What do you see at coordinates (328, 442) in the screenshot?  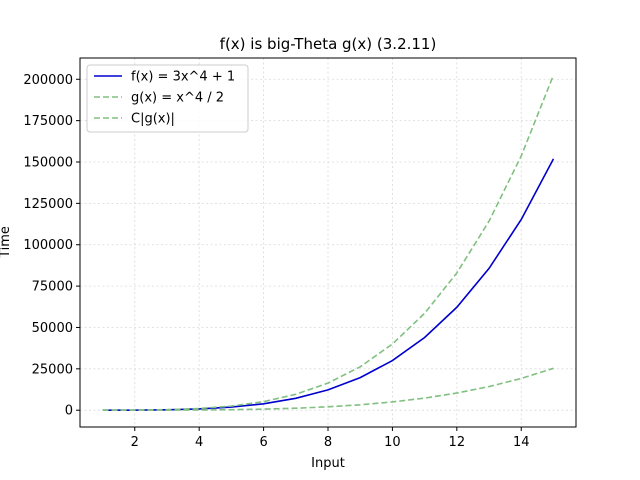 I see `x-tick-label: 8` at bounding box center [328, 442].